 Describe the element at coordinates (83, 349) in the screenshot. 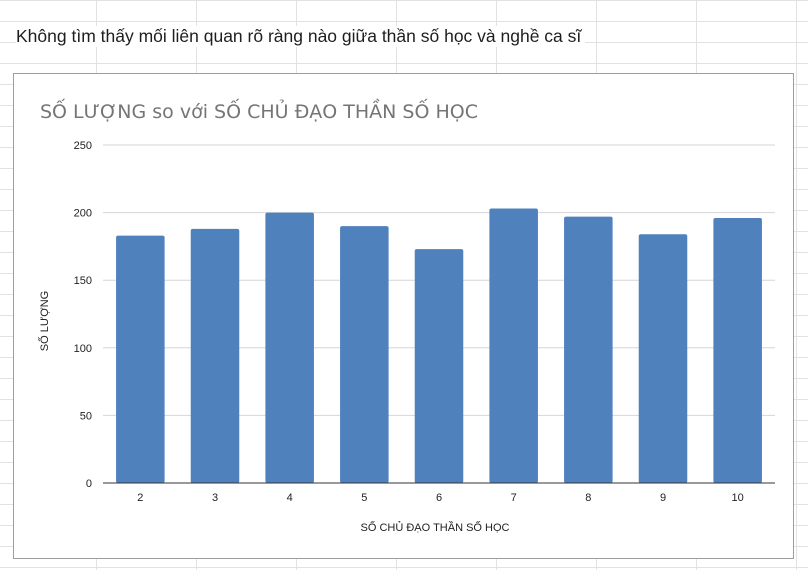

I see `y-tick-label: 100` at that location.